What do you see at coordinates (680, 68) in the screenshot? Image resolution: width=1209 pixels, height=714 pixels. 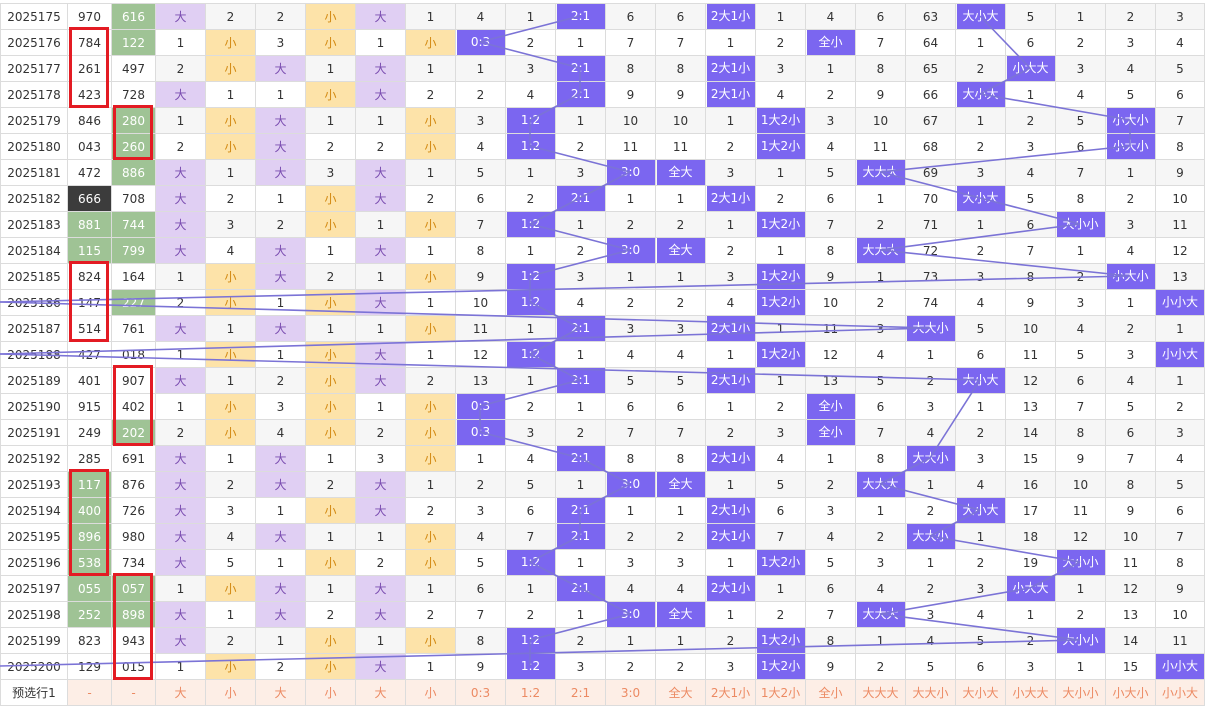 I see `trend-cell: 8` at bounding box center [680, 68].